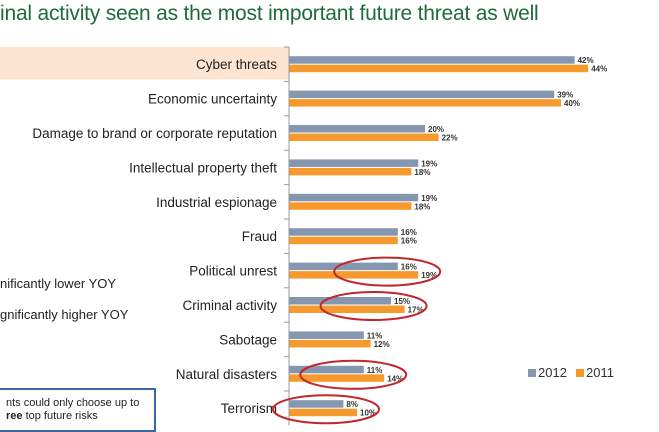 This screenshot has height=432, width=659. I want to click on data-label-2012-terrorism: 8%, so click(352, 404).